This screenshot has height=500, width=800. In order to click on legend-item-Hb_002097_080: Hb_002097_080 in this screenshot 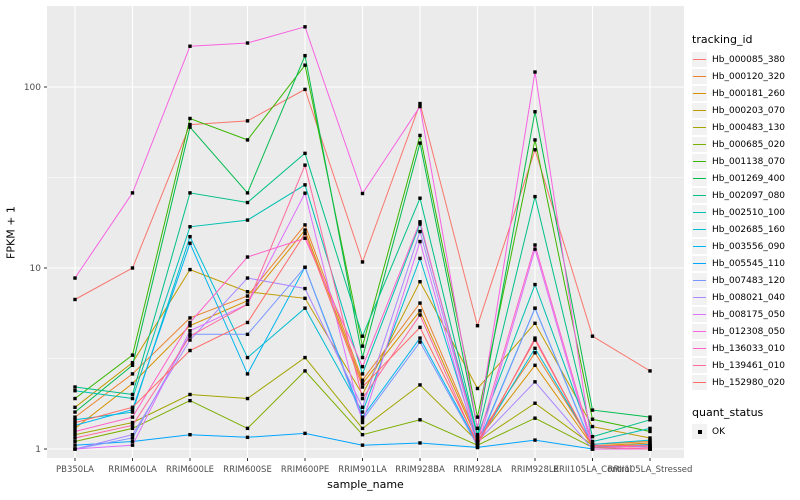, I will do `click(738, 195)`.